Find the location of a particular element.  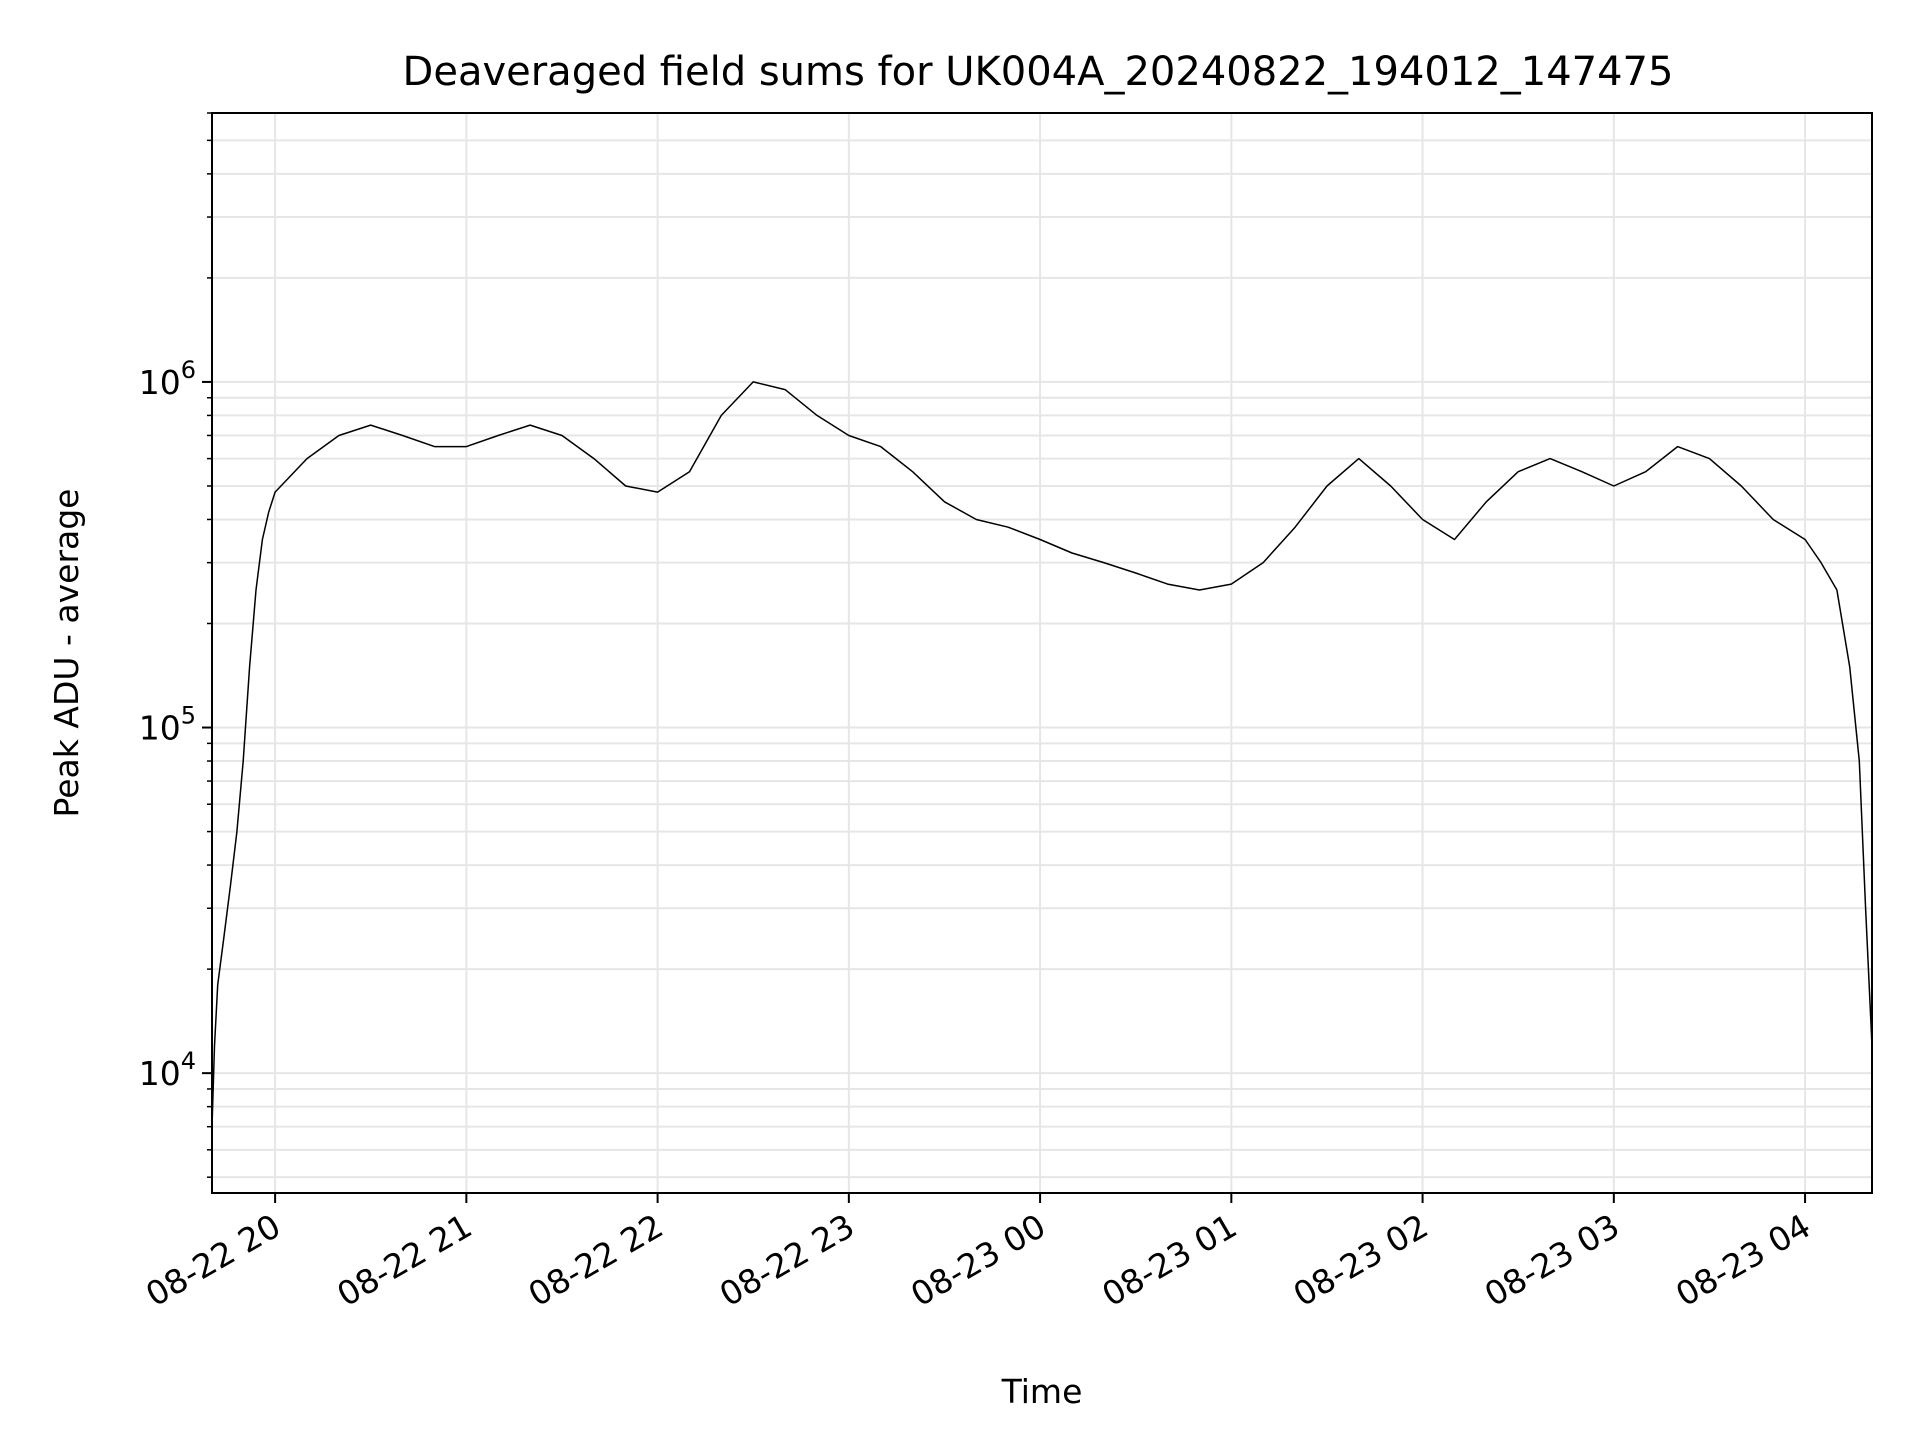

x-tick-label: 08-22 20 is located at coordinates (213, 1260).